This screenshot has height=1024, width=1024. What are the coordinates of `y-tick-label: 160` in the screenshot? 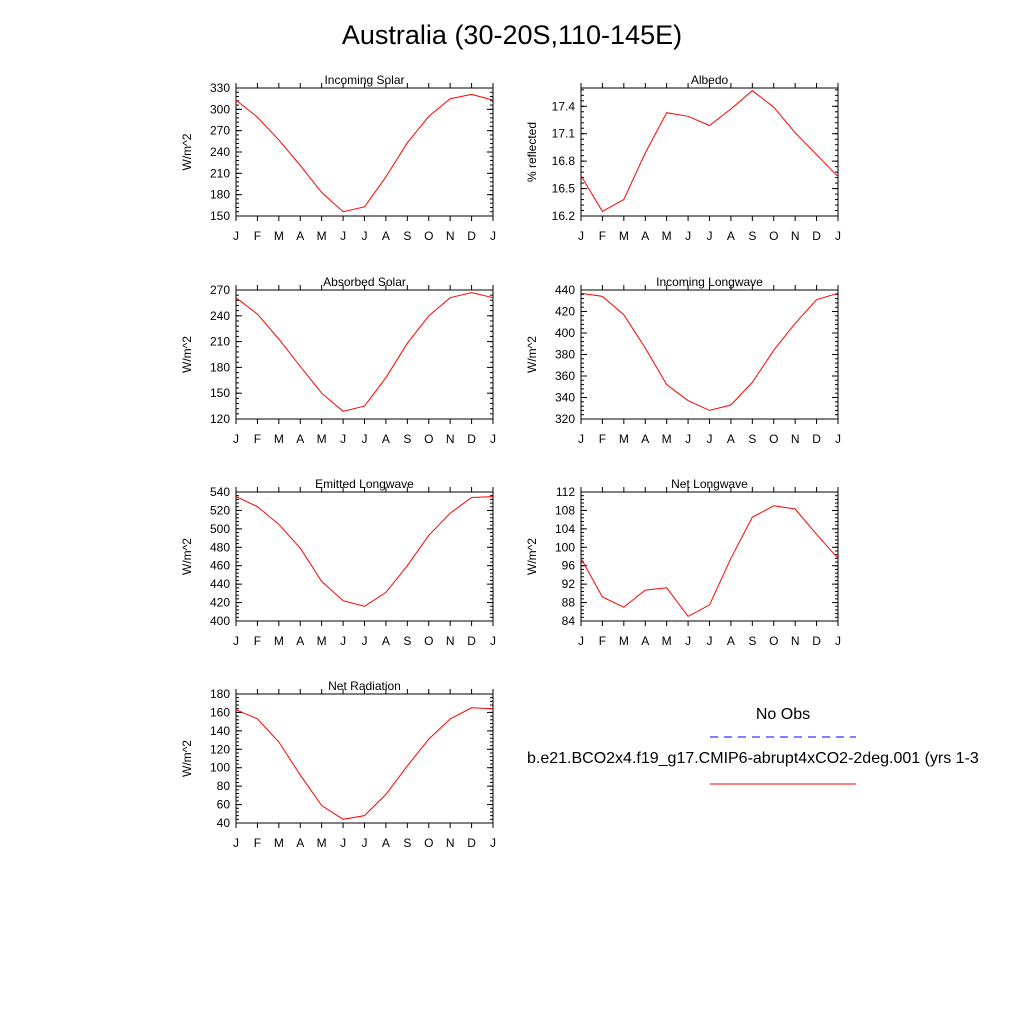 It's located at (220, 712).